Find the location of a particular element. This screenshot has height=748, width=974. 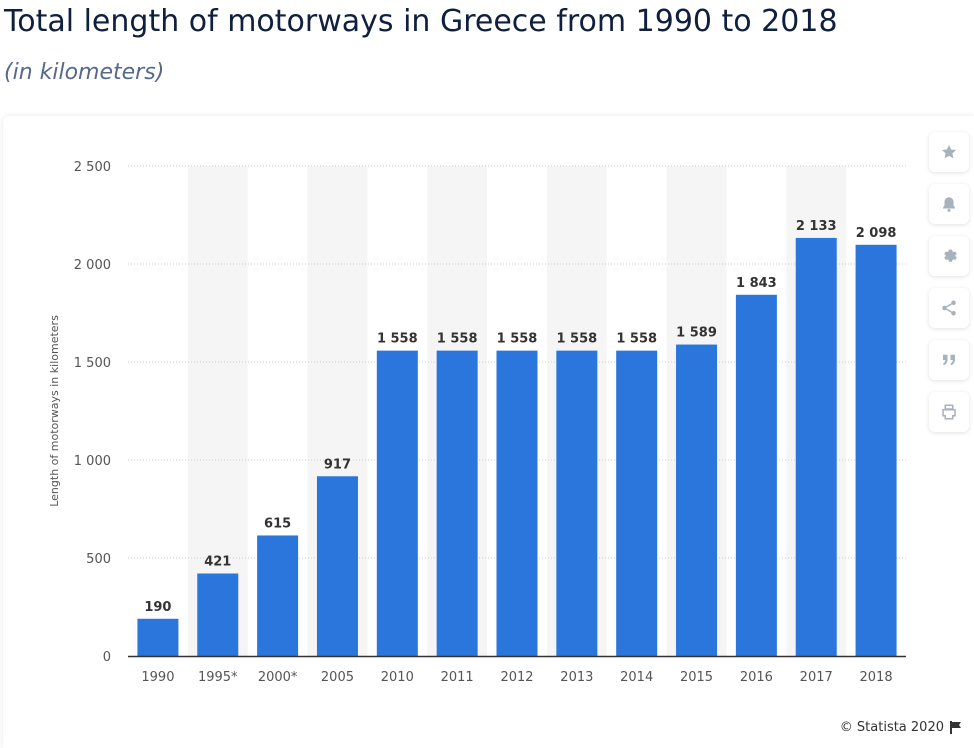

star-icon is located at coordinates (949, 151).